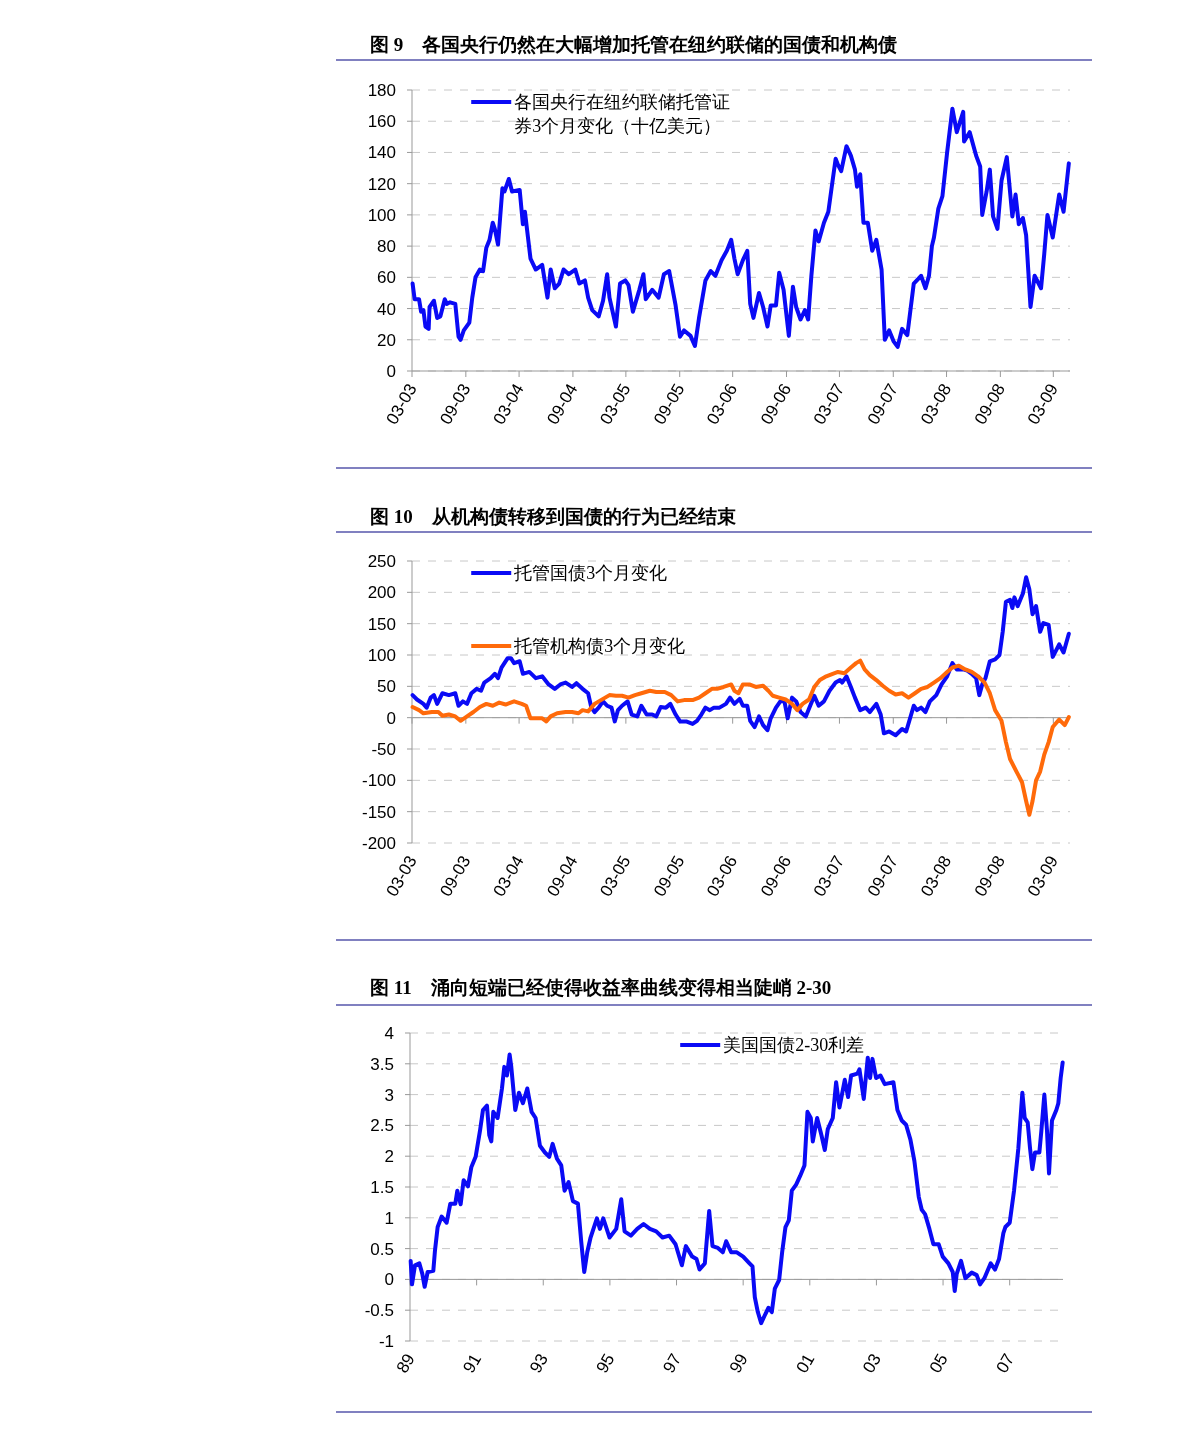 Image resolution: width=1190 pixels, height=1451 pixels. Describe the element at coordinates (590, 573) in the screenshot. I see `legend-label: 托管国债3个月变化` at that location.